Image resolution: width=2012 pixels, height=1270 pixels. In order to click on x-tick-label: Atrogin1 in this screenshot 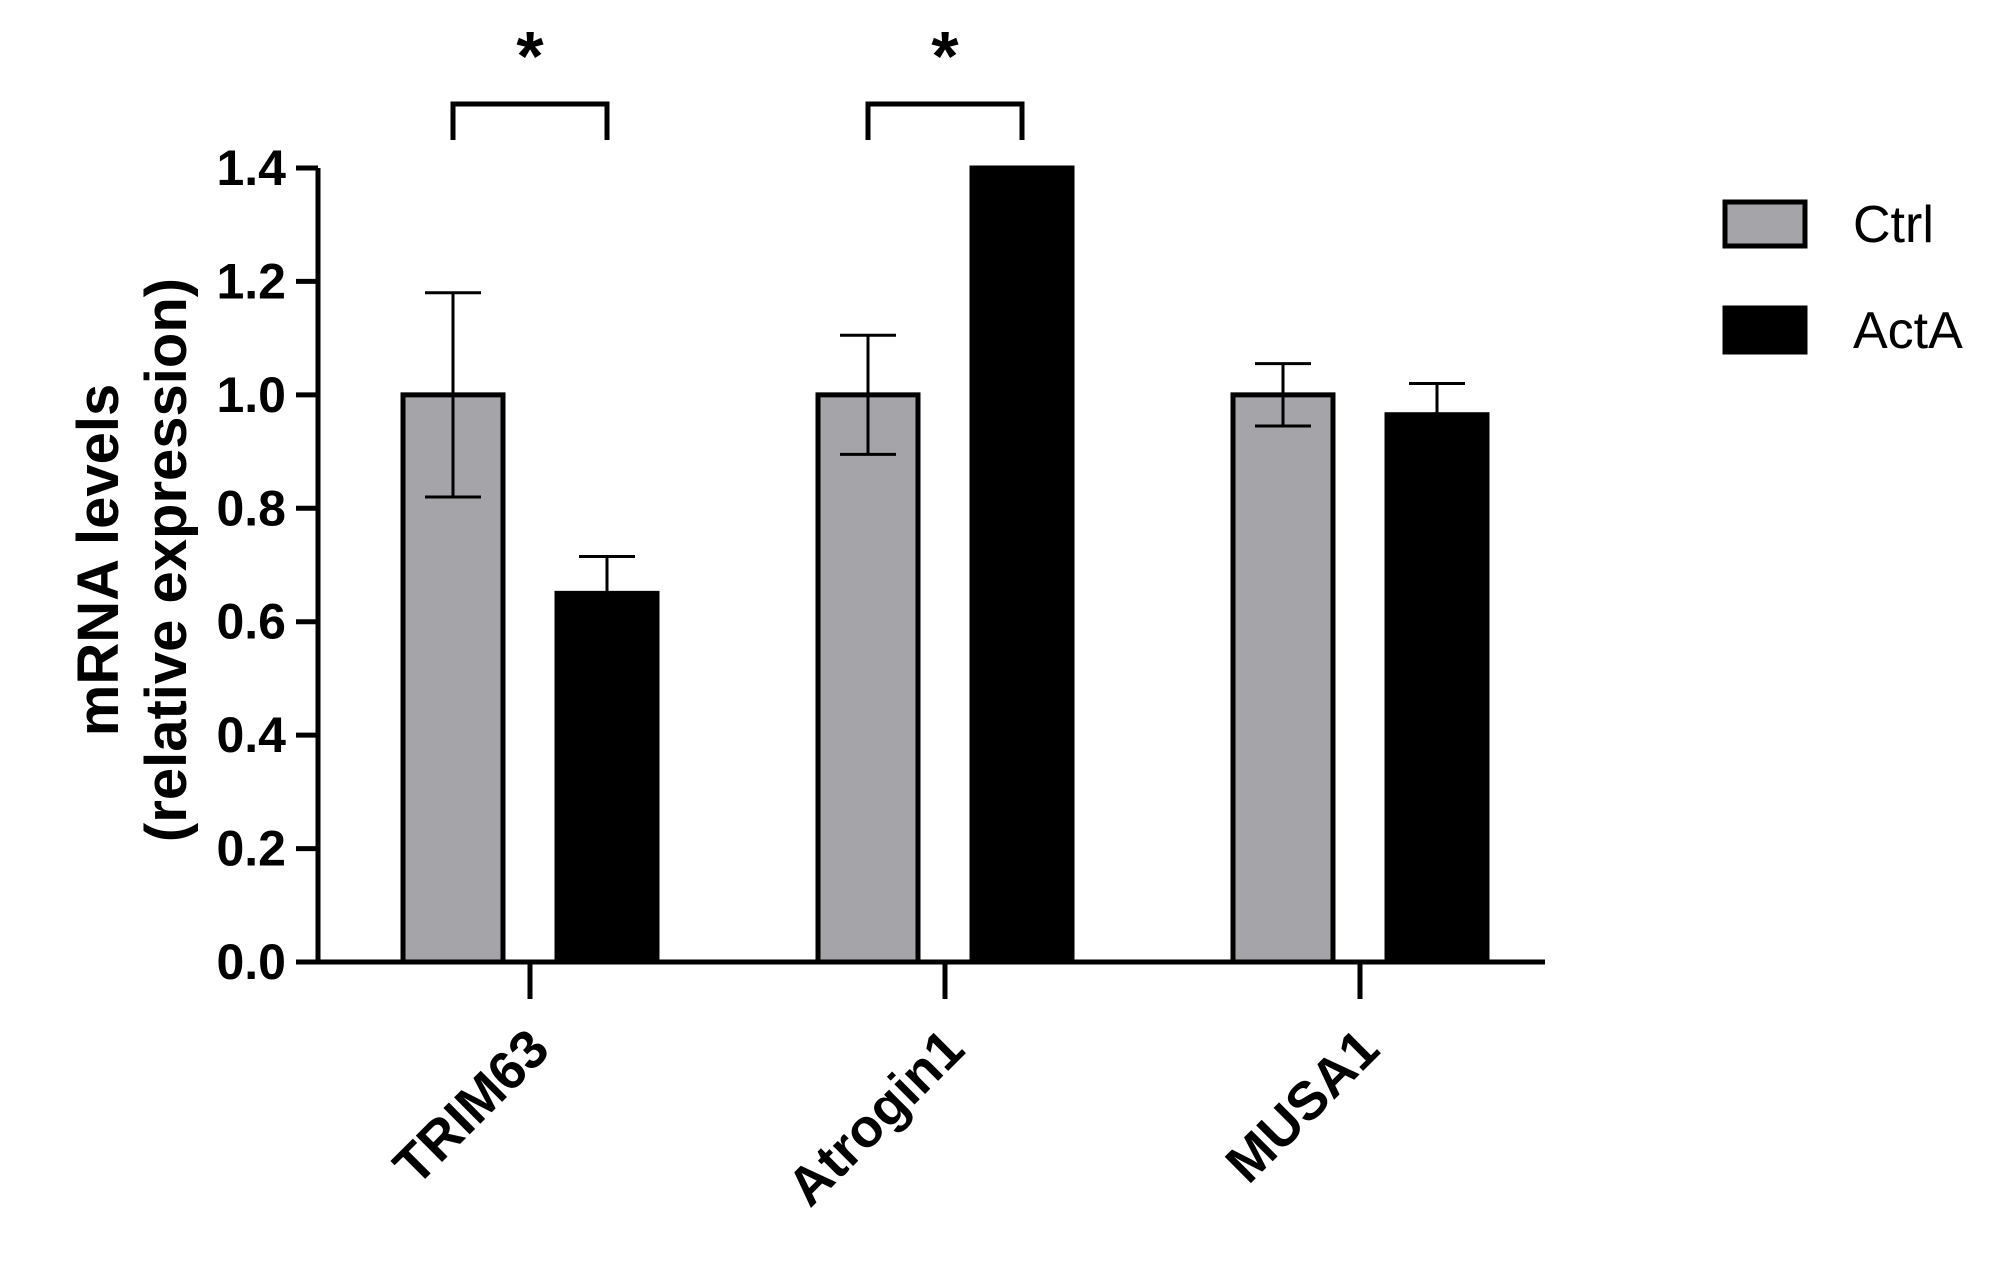, I will do `click(875, 1117)`.